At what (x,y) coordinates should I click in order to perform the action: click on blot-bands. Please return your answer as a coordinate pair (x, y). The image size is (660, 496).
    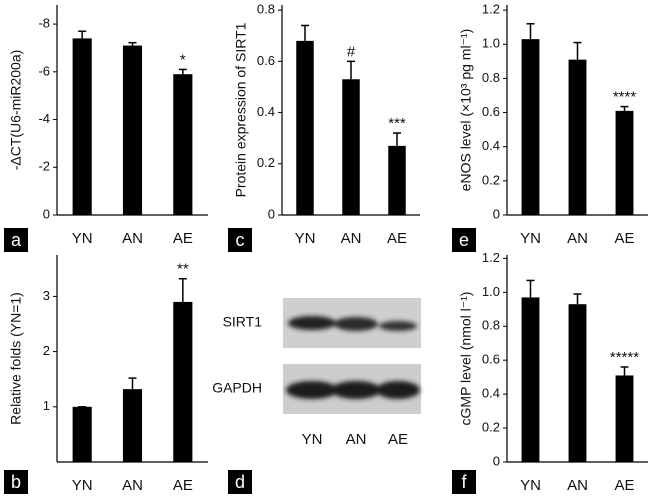
    Looking at the image, I should click on (353, 357).